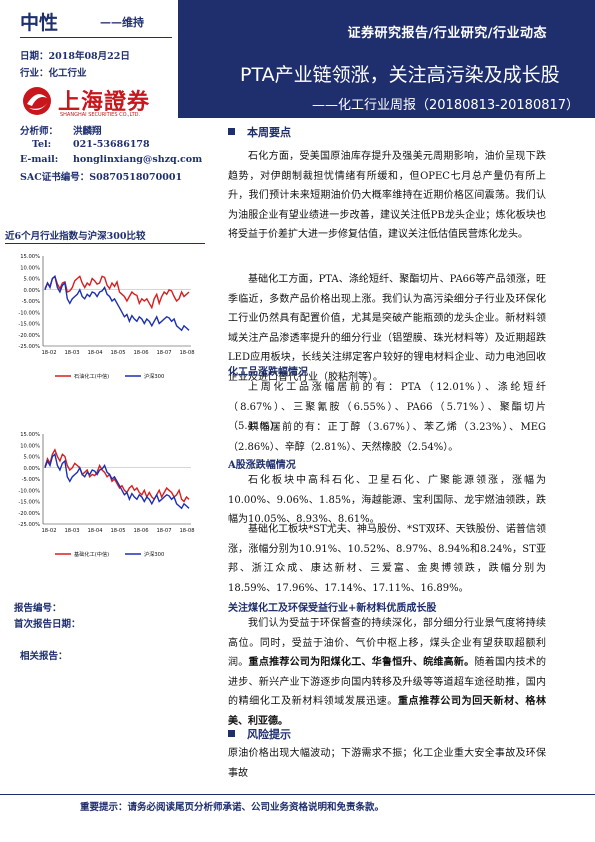 The height and width of the screenshot is (842, 595). Describe the element at coordinates (39, 131) in the screenshot. I see `analyst-label: 分析师：` at that location.